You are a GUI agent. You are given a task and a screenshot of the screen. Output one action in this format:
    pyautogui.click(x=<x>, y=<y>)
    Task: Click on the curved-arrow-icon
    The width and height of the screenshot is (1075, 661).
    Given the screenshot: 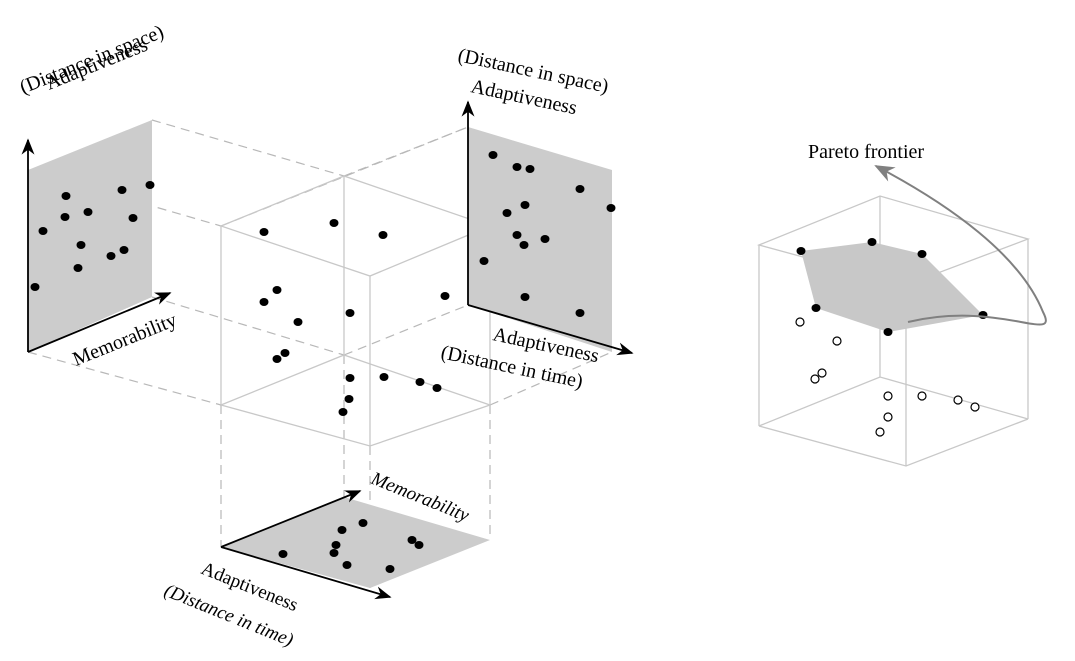 What is the action you would take?
    pyautogui.click(x=960, y=245)
    